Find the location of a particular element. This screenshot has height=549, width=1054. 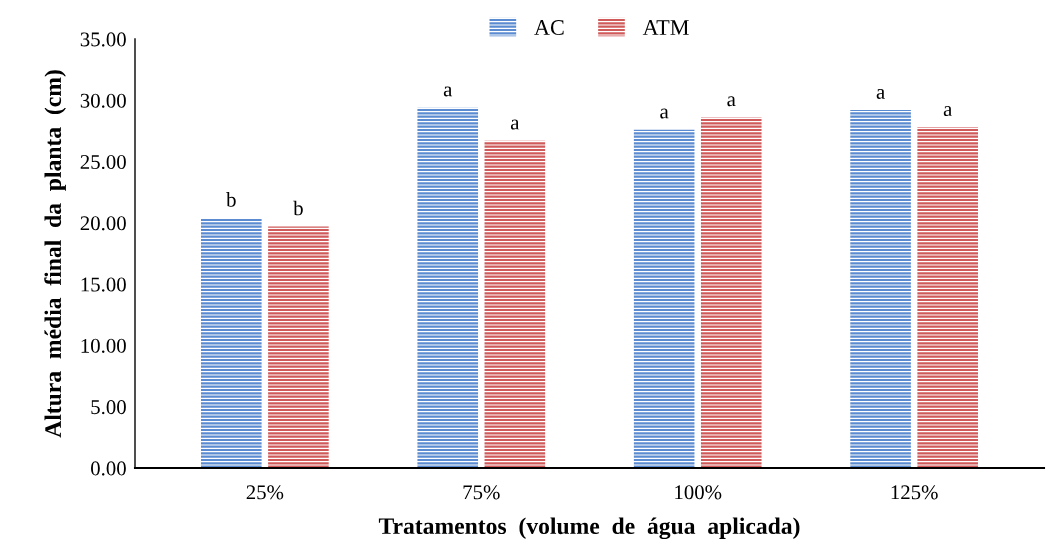

y-tick-label: 0.00 is located at coordinates (108, 468).